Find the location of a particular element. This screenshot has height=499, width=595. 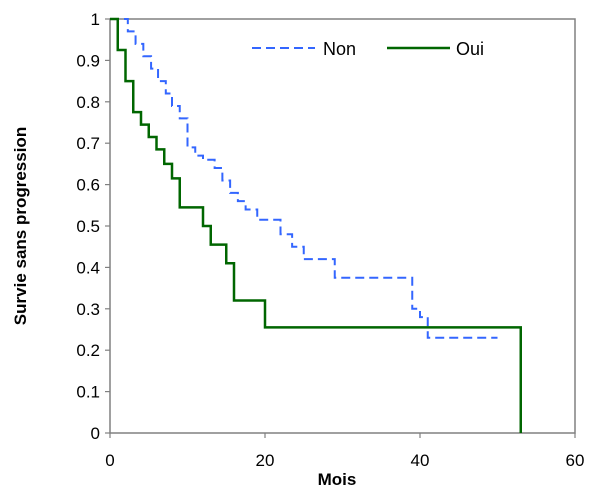

y-tick-label: 0.4 is located at coordinates (88, 267).